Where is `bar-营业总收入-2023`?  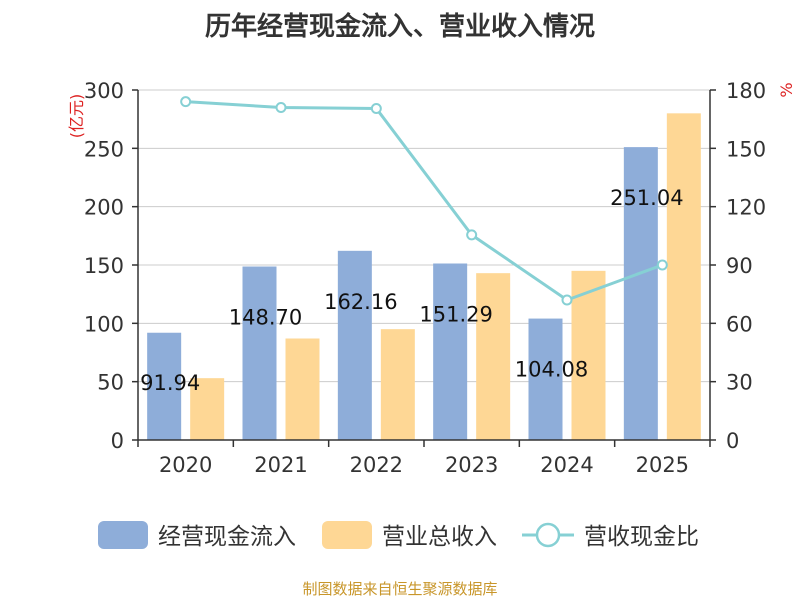 bar-营业总收入-2023 is located at coordinates (493, 356).